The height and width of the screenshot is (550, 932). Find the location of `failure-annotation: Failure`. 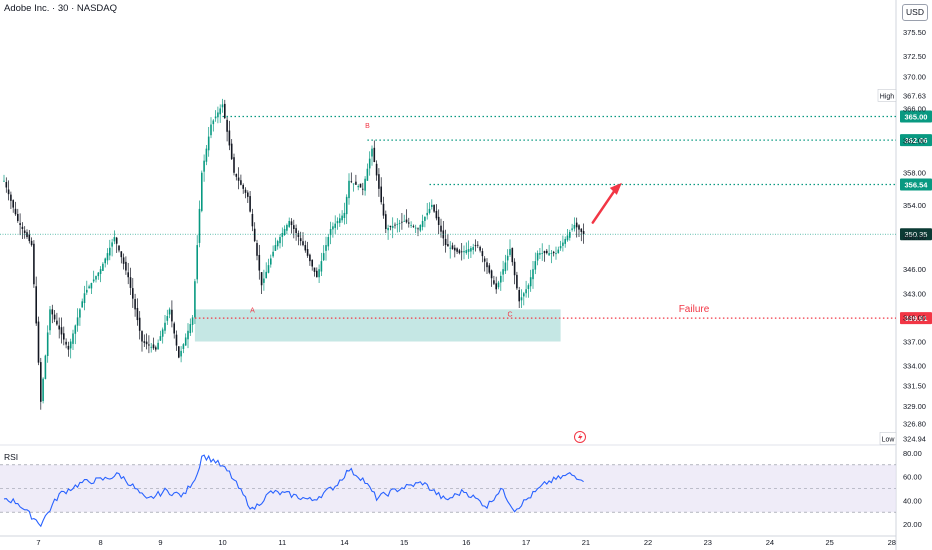

failure-annotation: Failure is located at coordinates (694, 309).